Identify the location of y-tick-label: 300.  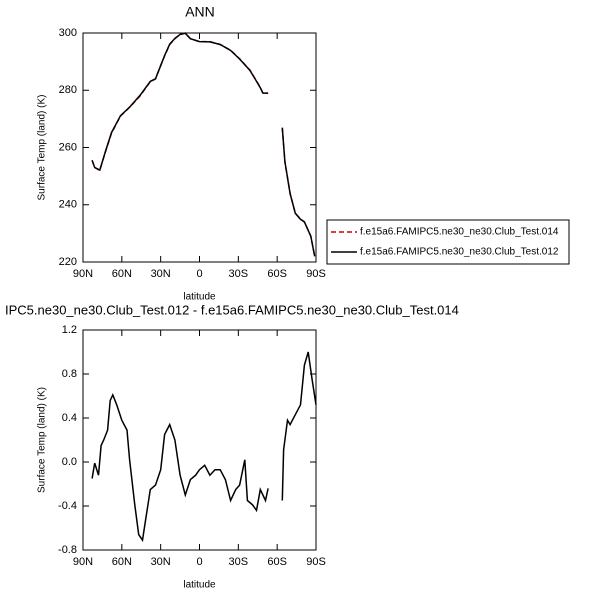
(68, 33).